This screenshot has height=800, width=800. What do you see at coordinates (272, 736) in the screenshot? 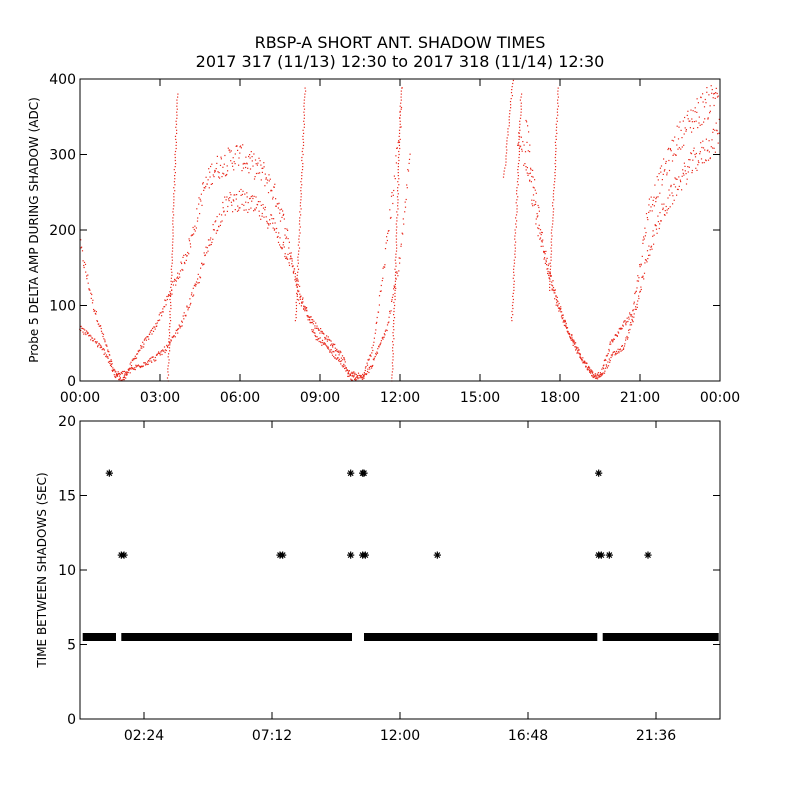
I see `x-tick-label: 07:12` at bounding box center [272, 736].